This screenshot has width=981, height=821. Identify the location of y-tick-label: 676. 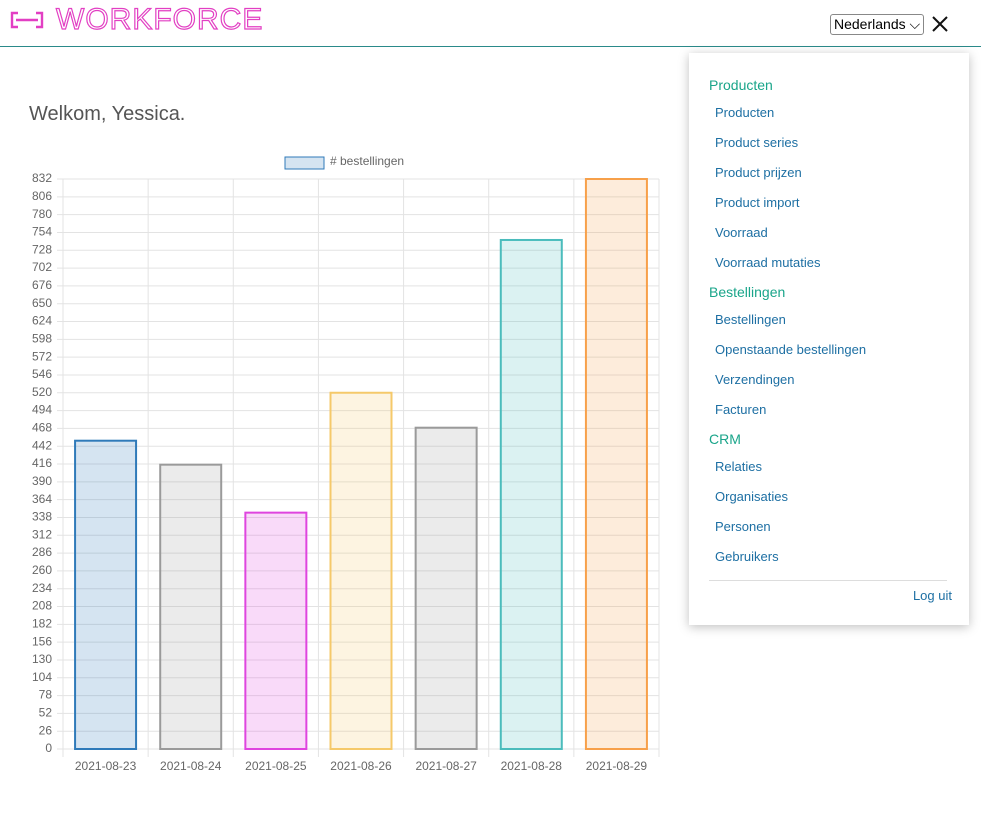
(42, 285).